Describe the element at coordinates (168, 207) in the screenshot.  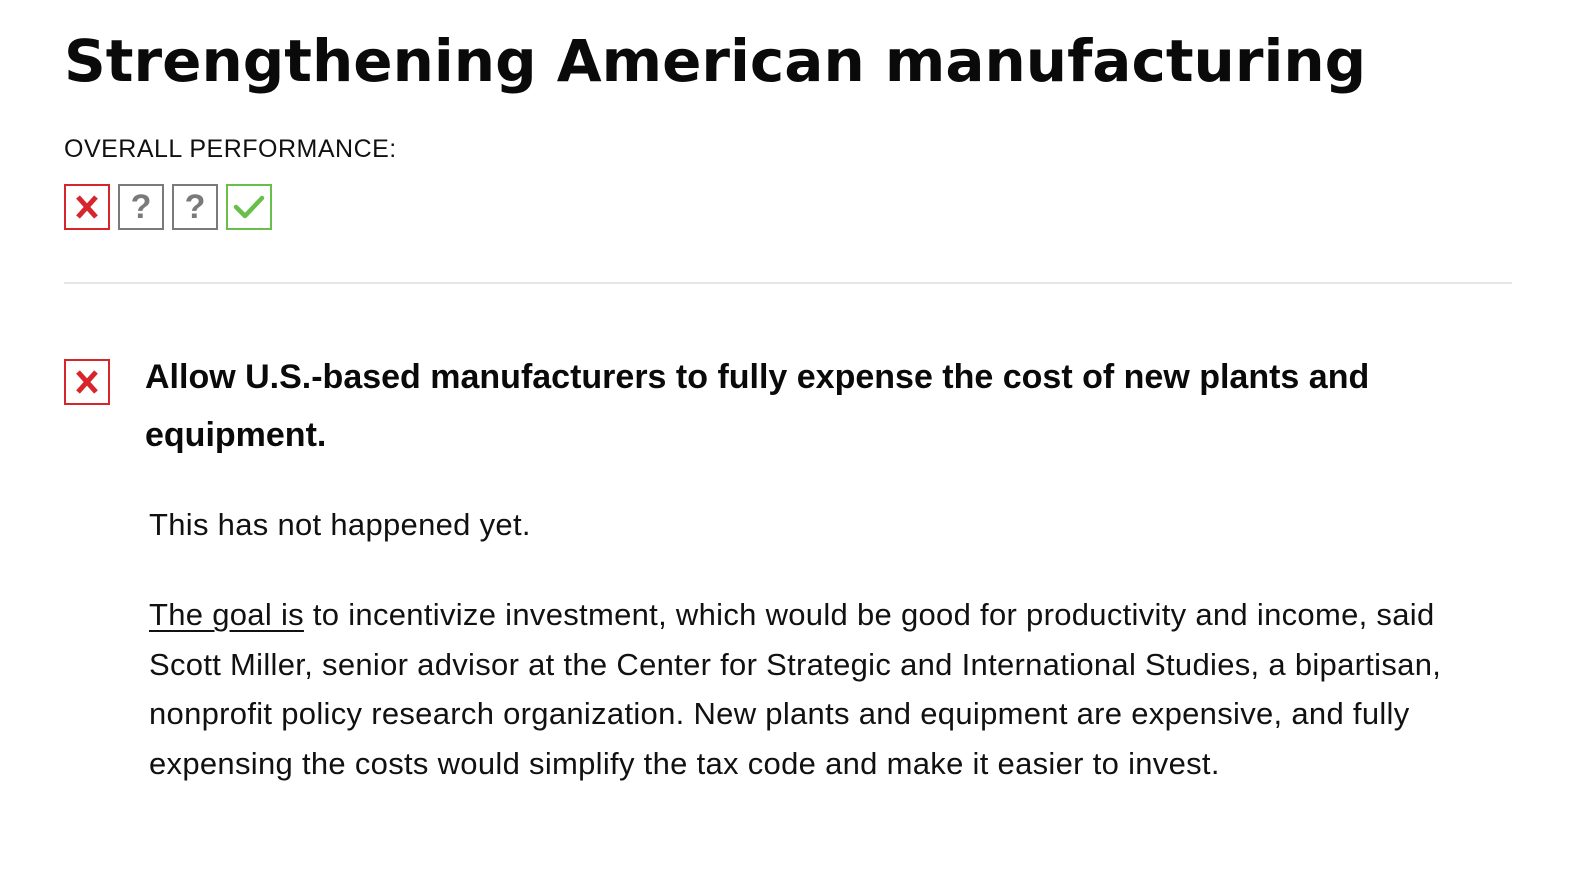
I see `overall-performance-ratings: ? ?` at that location.